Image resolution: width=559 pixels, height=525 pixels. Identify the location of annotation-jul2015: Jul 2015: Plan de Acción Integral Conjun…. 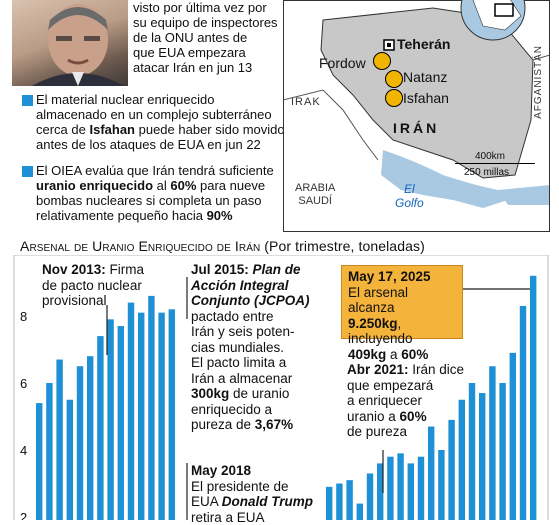
(250, 347).